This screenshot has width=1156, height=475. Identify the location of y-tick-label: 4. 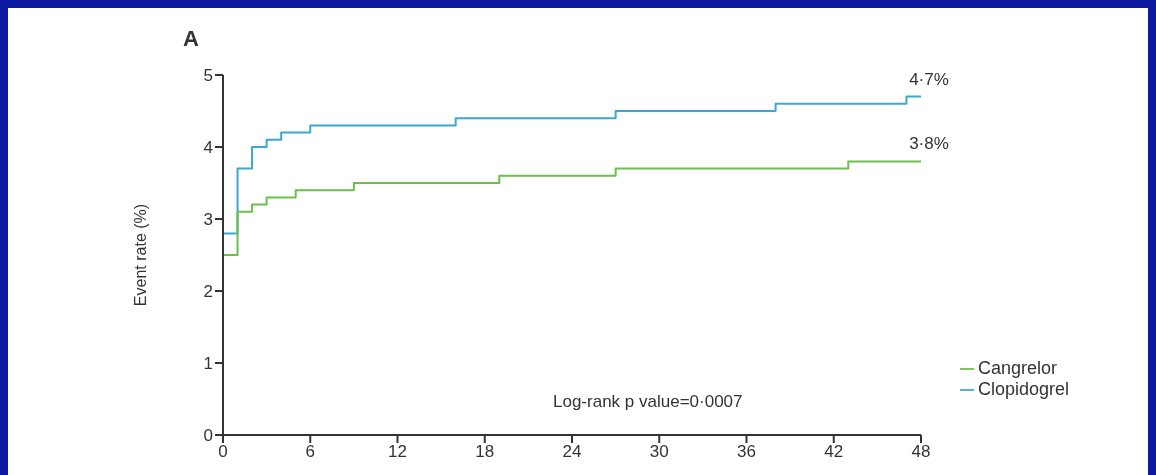
(208, 148).